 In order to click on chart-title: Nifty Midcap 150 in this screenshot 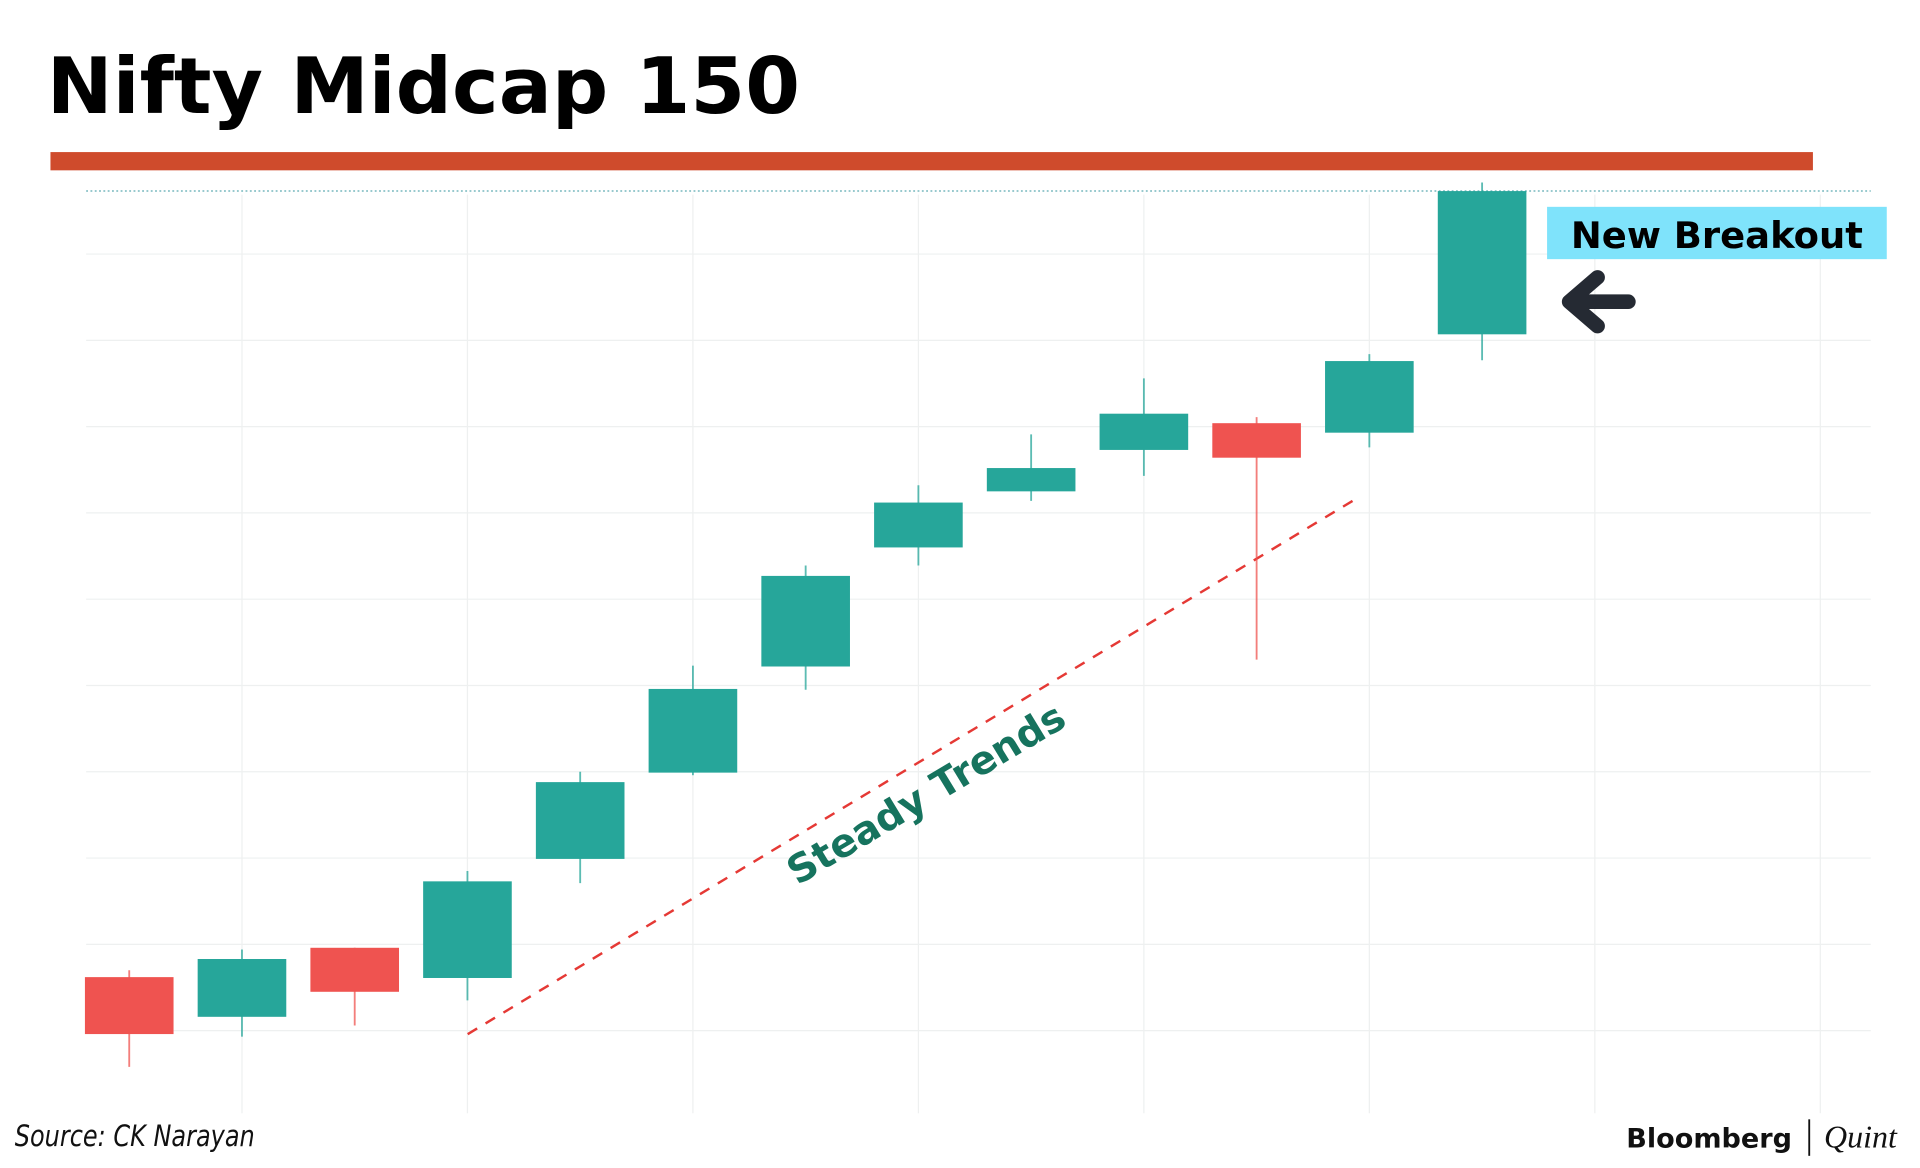, I will do `click(423, 87)`.